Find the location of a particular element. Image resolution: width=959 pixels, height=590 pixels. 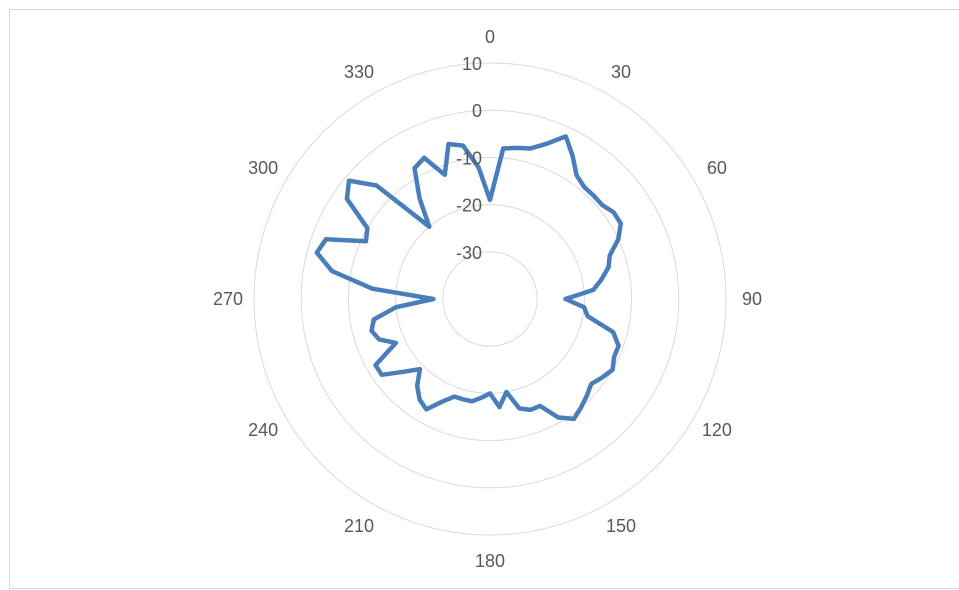

radial-tick-label: 0 is located at coordinates (477, 111).